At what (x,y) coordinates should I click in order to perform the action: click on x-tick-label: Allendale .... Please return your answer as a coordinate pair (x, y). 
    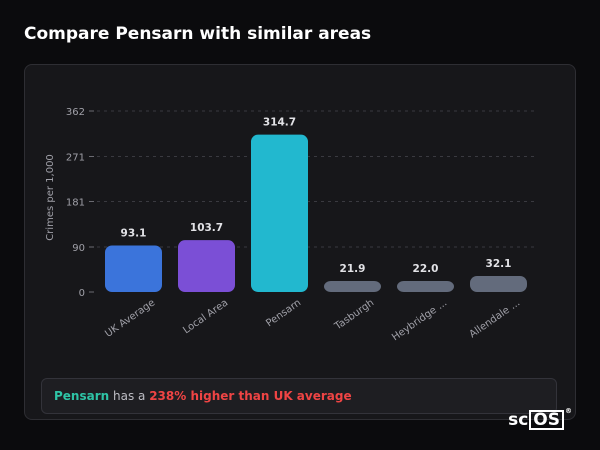
    Looking at the image, I should click on (495, 318).